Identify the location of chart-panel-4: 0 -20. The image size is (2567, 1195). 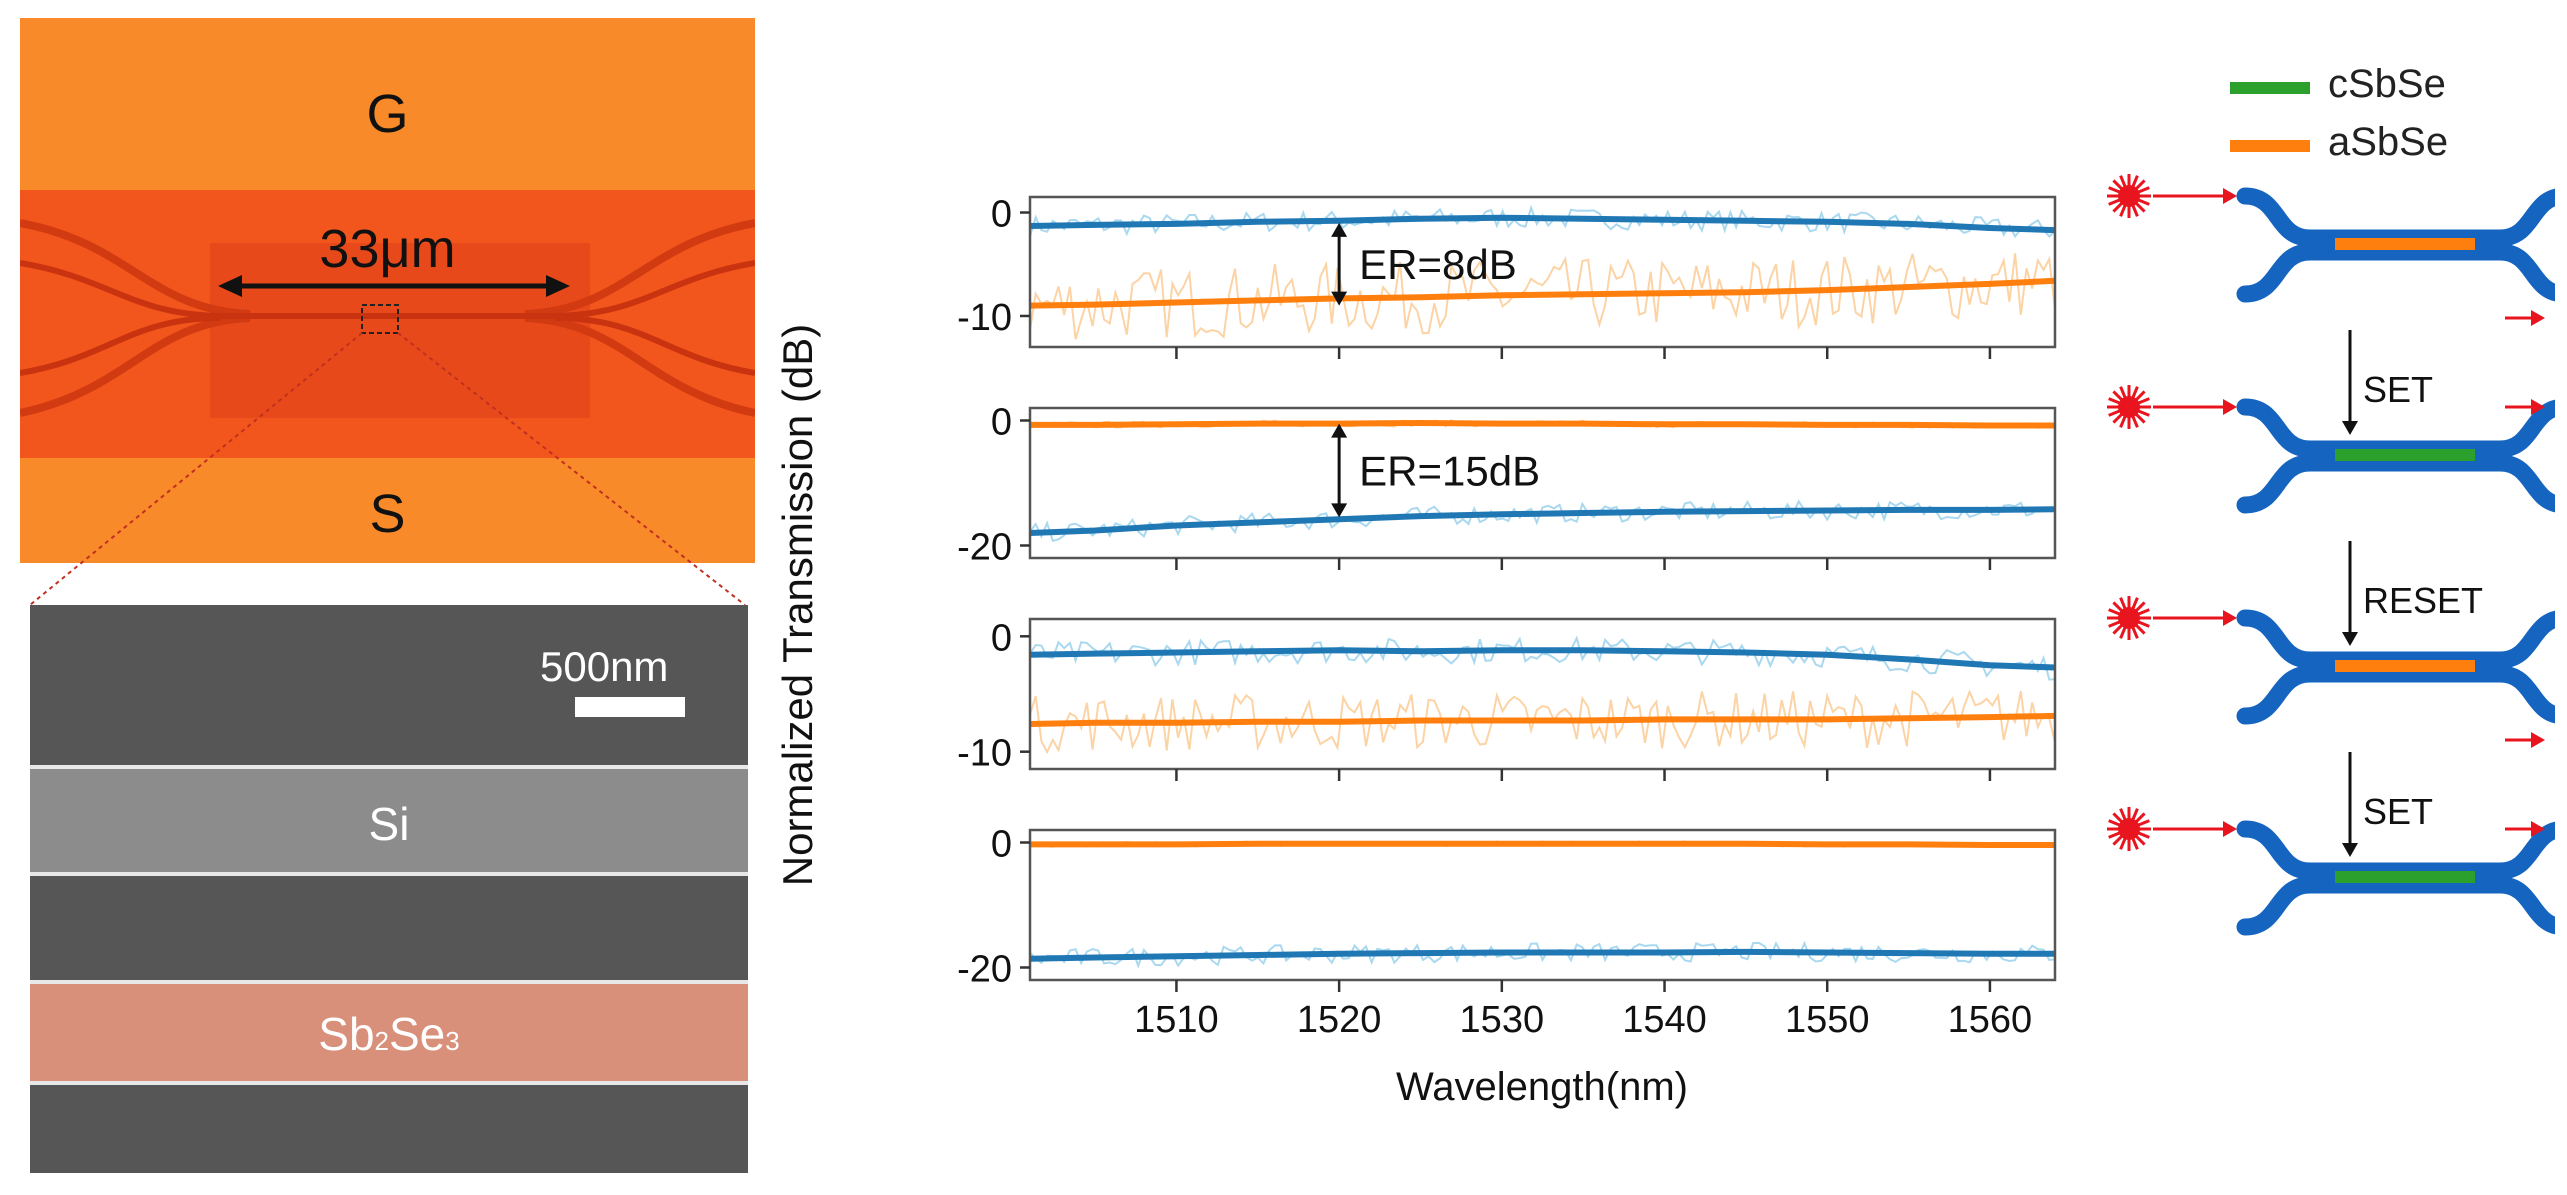
(1507, 908).